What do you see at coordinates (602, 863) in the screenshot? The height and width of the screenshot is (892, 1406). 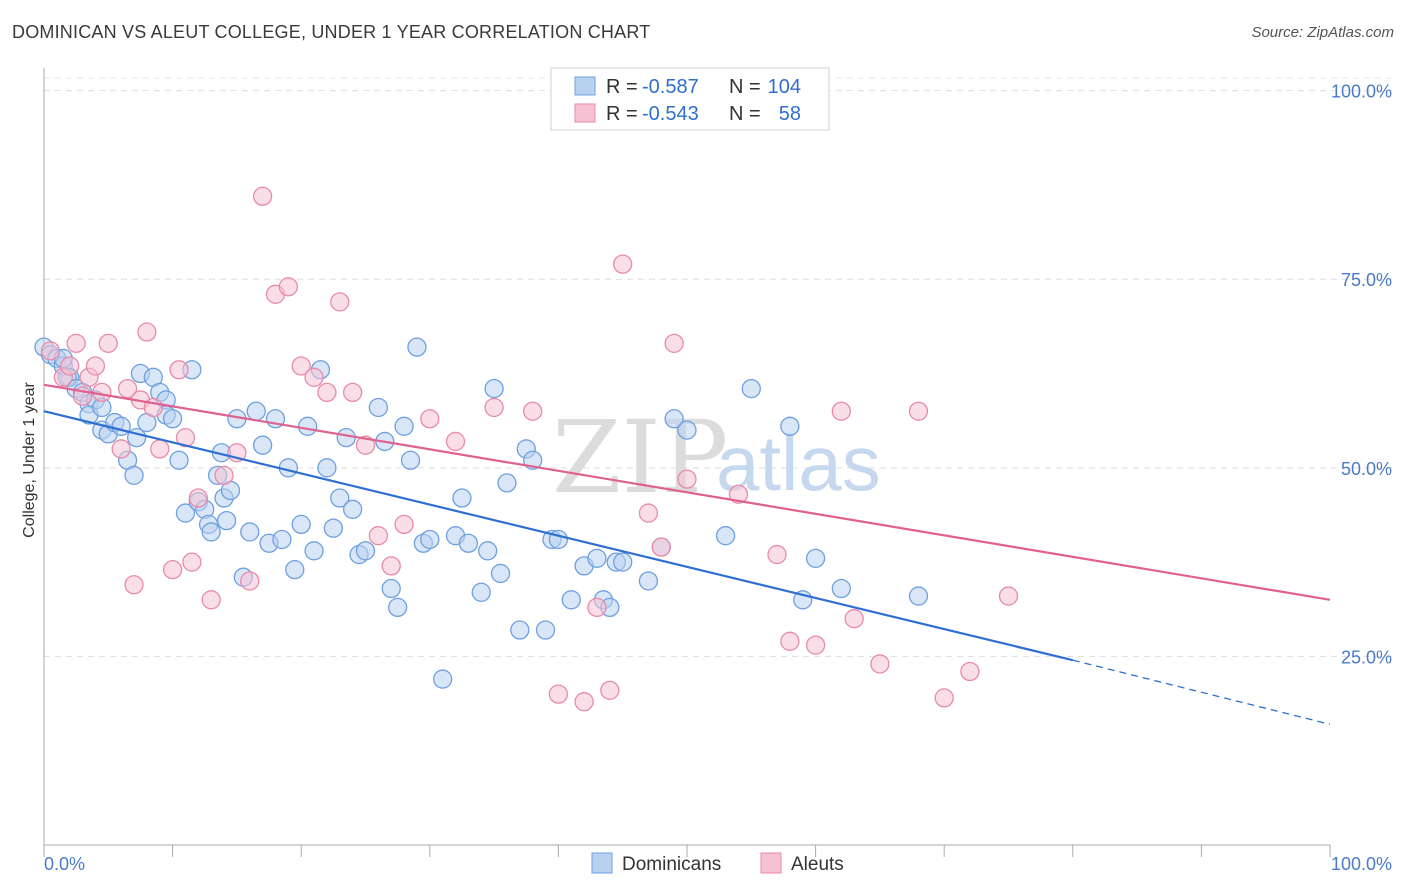 I see `series-legend-swatch-dominicans` at bounding box center [602, 863].